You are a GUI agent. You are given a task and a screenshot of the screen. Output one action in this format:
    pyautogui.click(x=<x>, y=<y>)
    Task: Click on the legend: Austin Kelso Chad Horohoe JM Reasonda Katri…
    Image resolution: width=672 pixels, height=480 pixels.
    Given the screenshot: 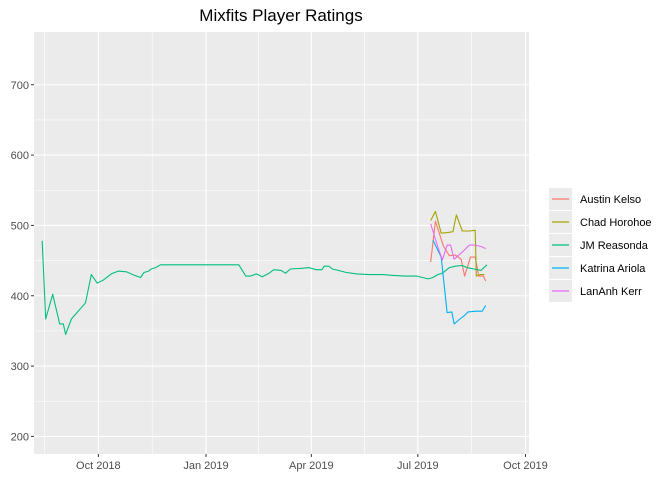 What is the action you would take?
    pyautogui.click(x=600, y=245)
    